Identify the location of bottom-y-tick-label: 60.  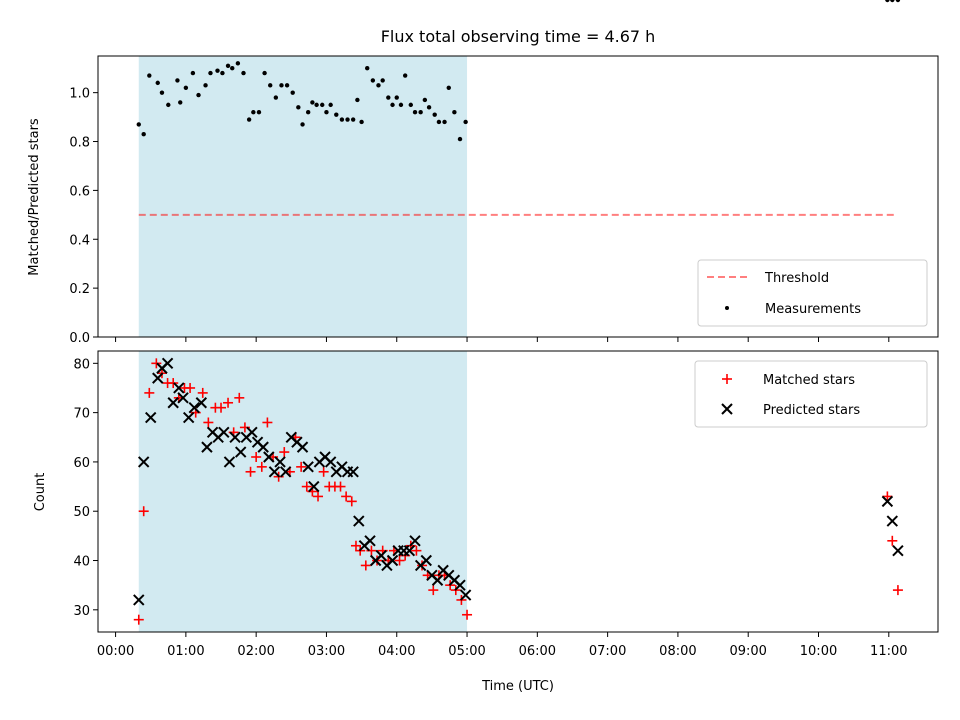
(81, 463).